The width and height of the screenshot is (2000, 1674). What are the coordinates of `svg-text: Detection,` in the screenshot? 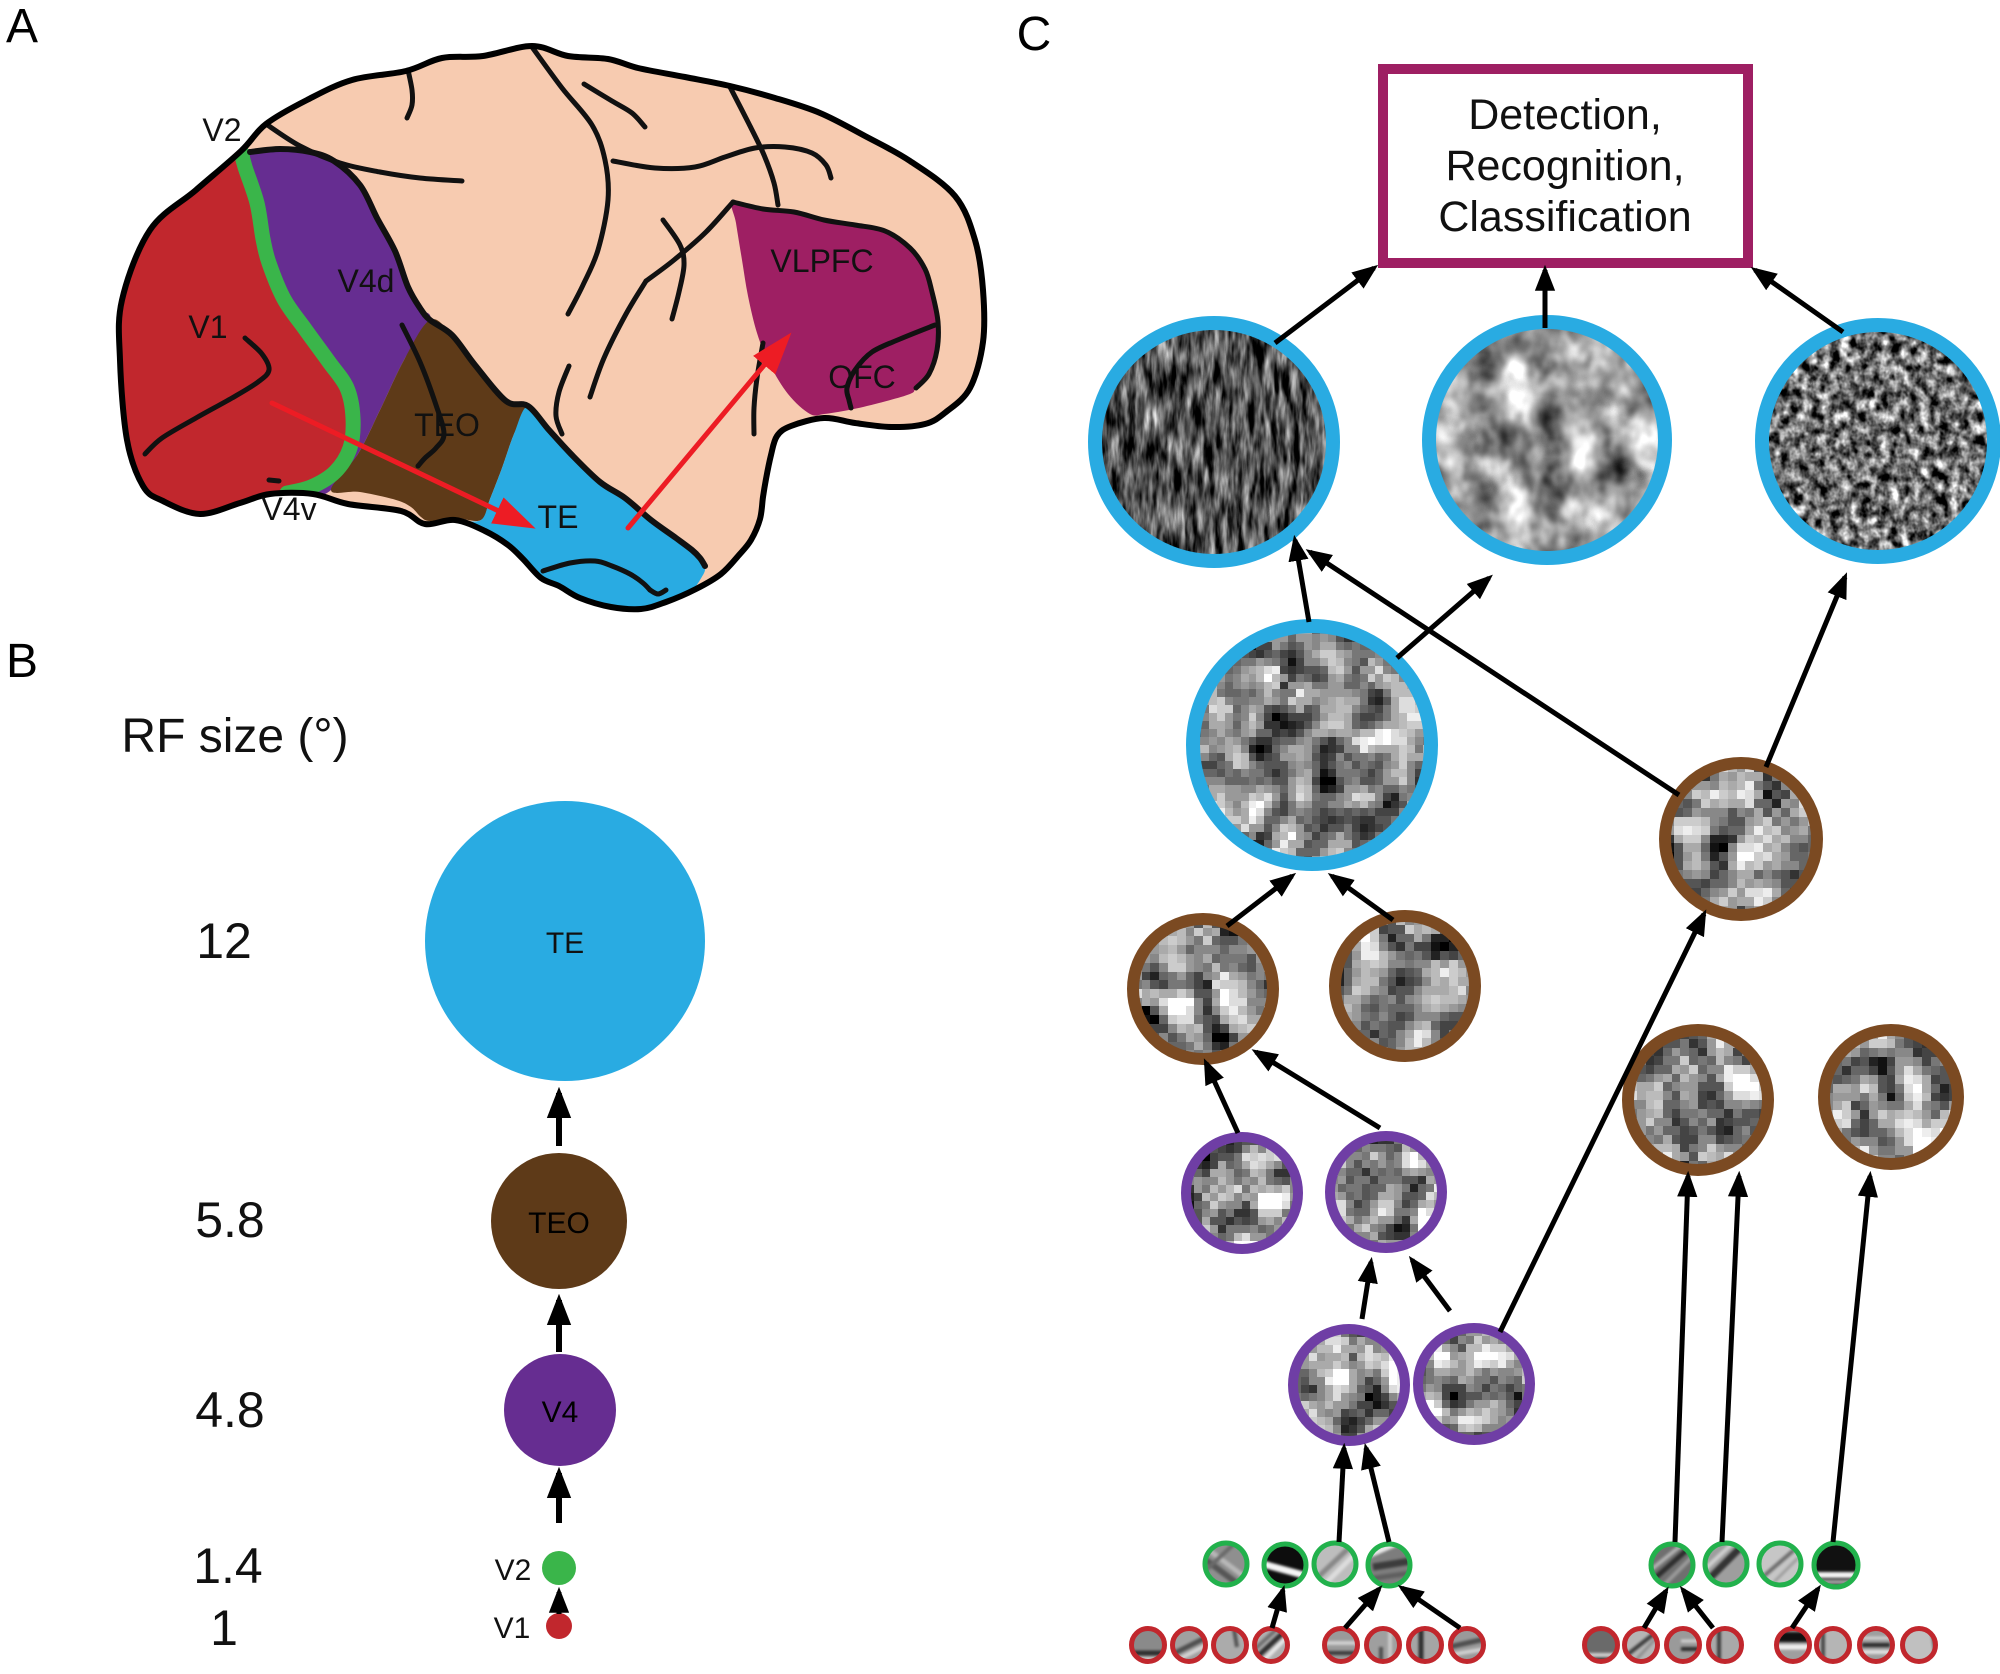 It's located at (1565, 115).